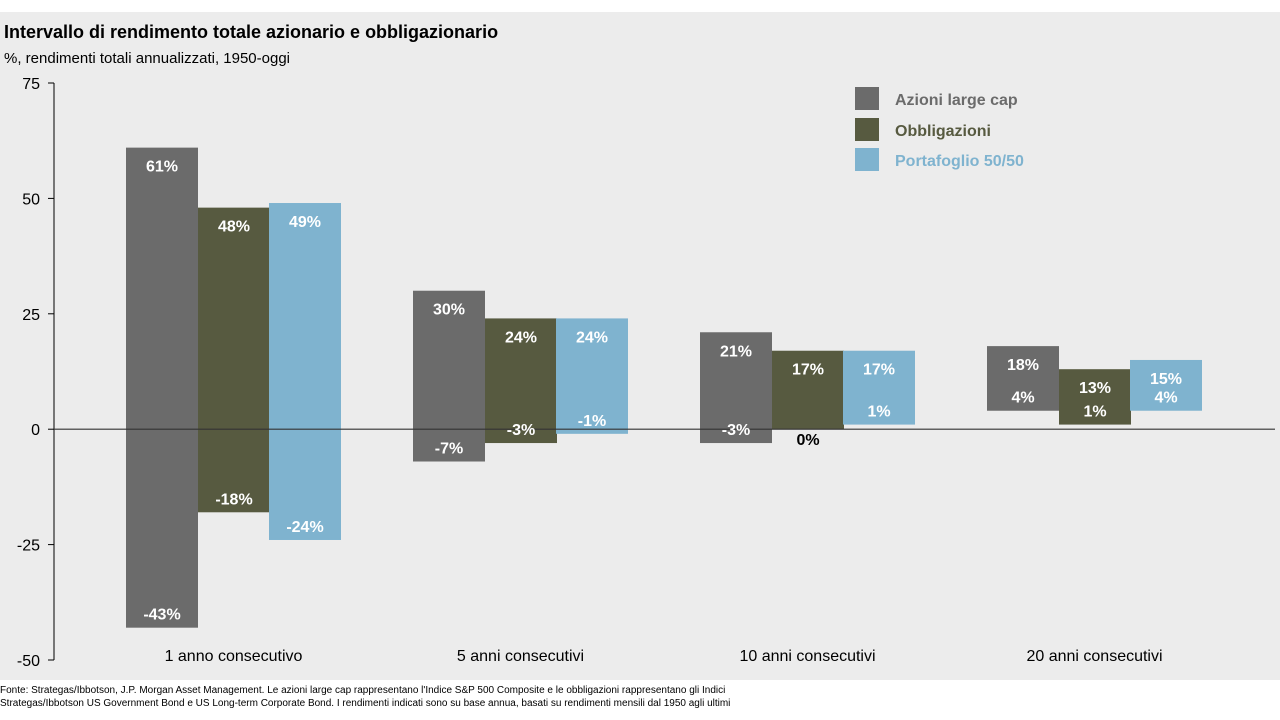 The image size is (1280, 720). What do you see at coordinates (1023, 365) in the screenshot?
I see `data-label-high: 18%` at bounding box center [1023, 365].